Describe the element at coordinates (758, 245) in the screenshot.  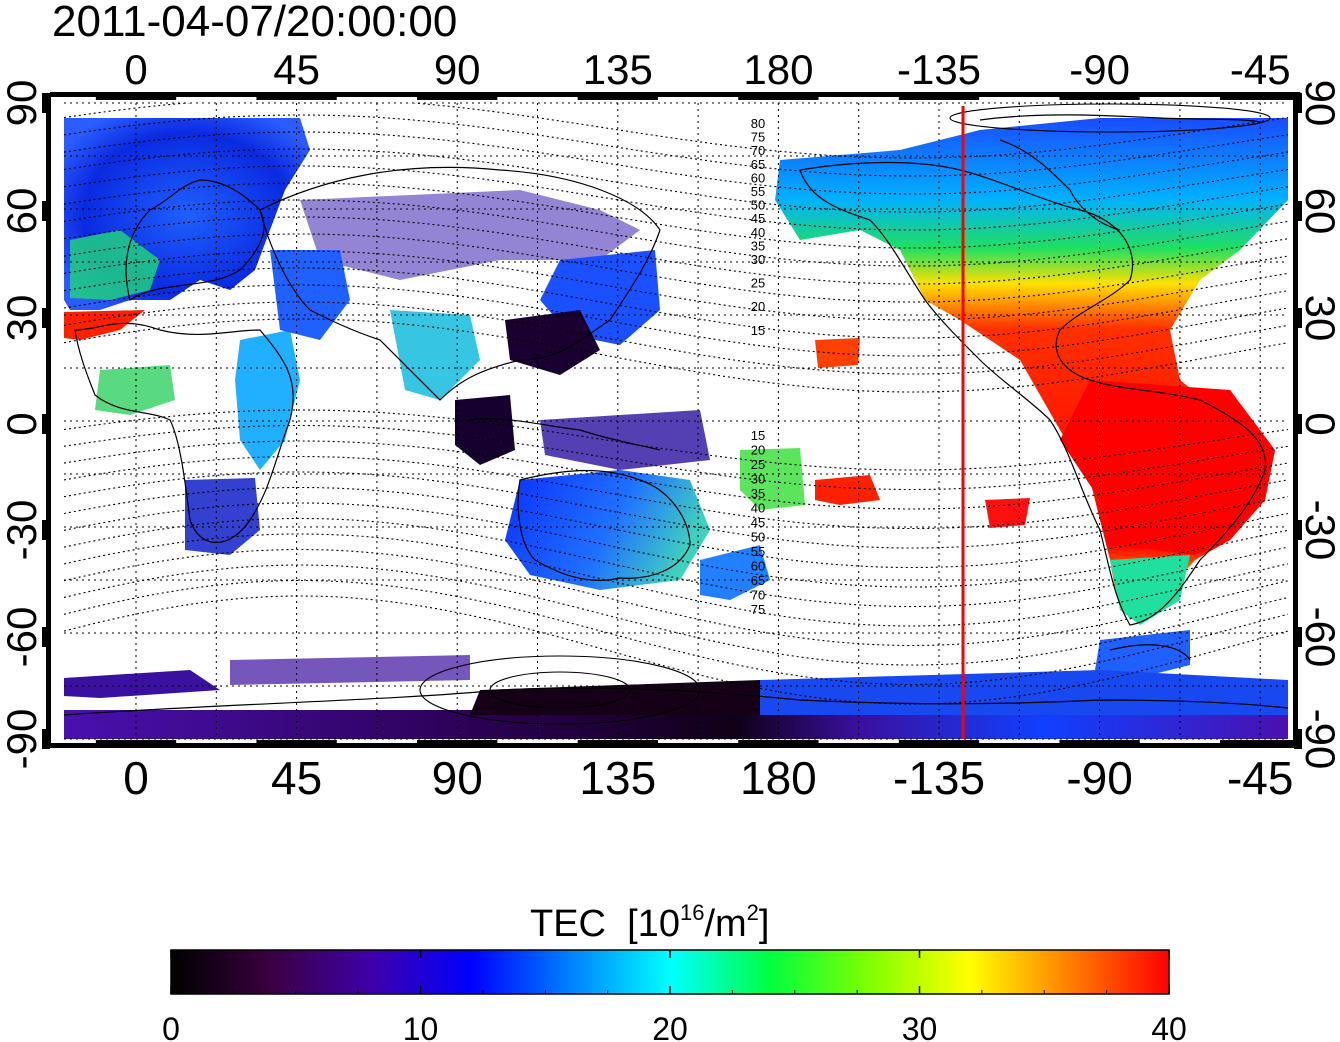
I see `contour-label-north: 35` at that location.